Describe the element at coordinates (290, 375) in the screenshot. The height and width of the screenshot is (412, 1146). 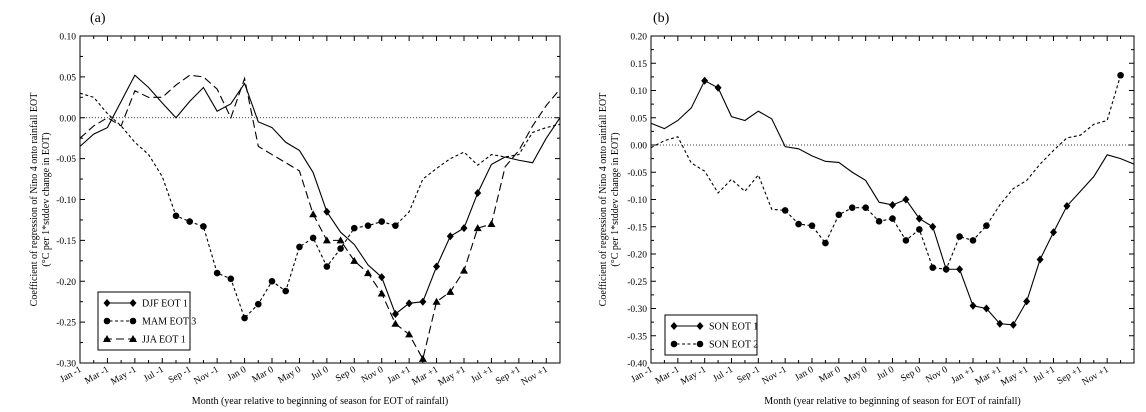
I see `x-tick-label: May 0` at that location.